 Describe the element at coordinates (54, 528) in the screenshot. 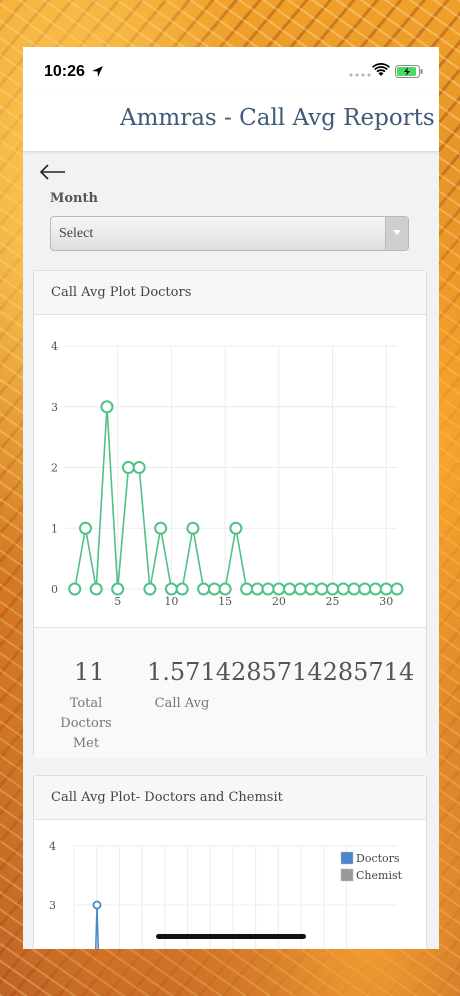

I see `y-tick-label: 1` at that location.